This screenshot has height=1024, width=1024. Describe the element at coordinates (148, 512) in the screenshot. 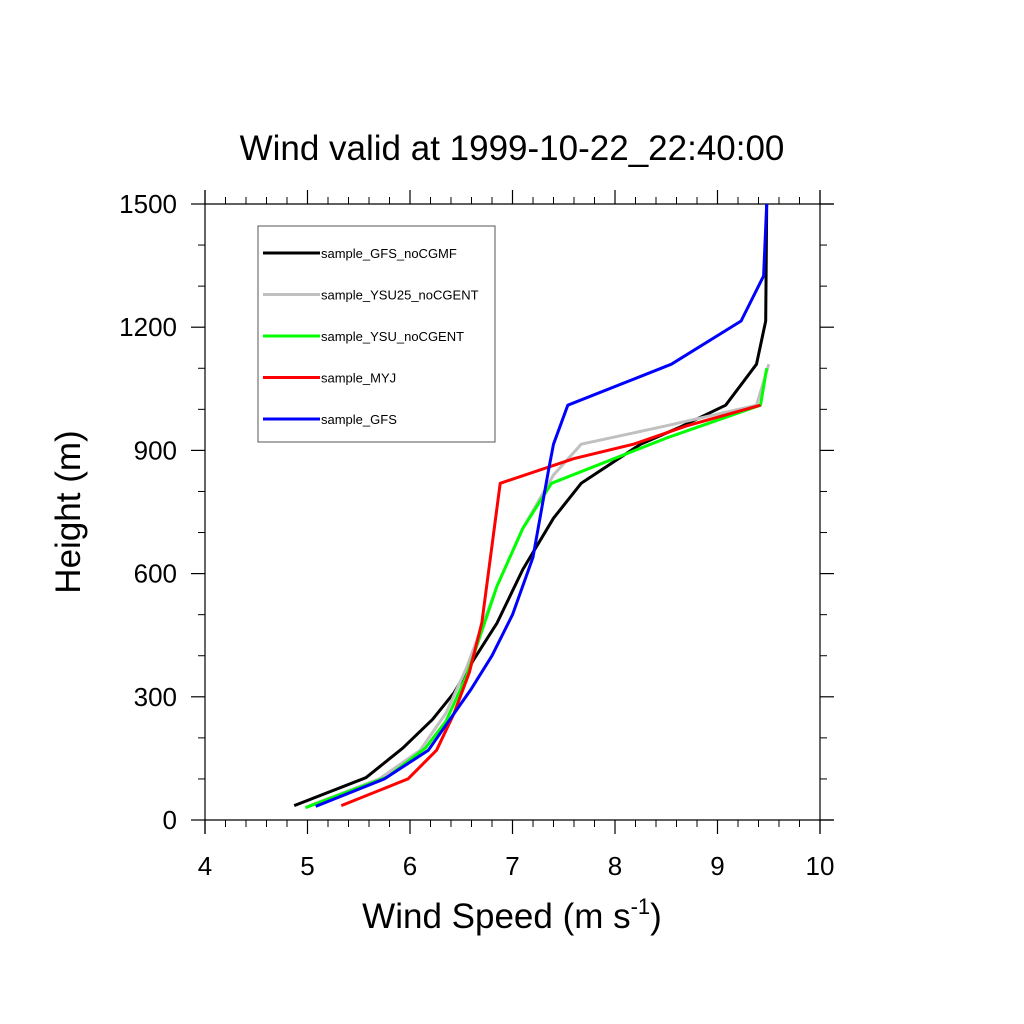

I see `y-tick-labels: 0 300 600 900 1200 1500` at that location.